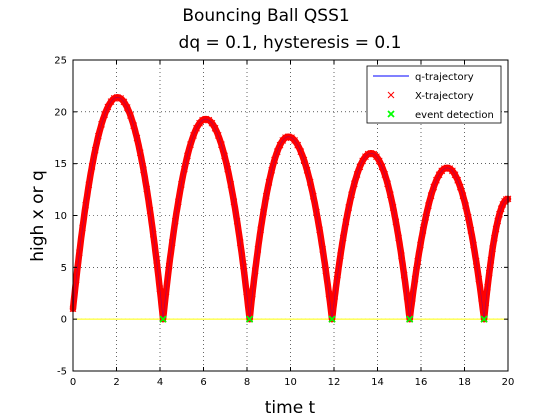  Describe the element at coordinates (73, 382) in the screenshot. I see `x-tick-label: 0` at that location.